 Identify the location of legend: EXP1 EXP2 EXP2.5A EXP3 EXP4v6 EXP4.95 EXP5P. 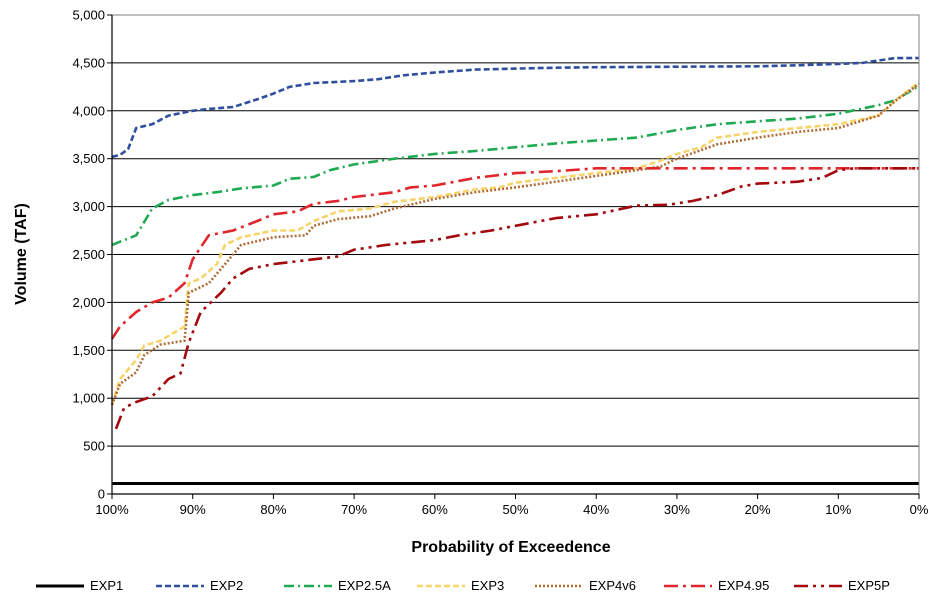
(463, 585).